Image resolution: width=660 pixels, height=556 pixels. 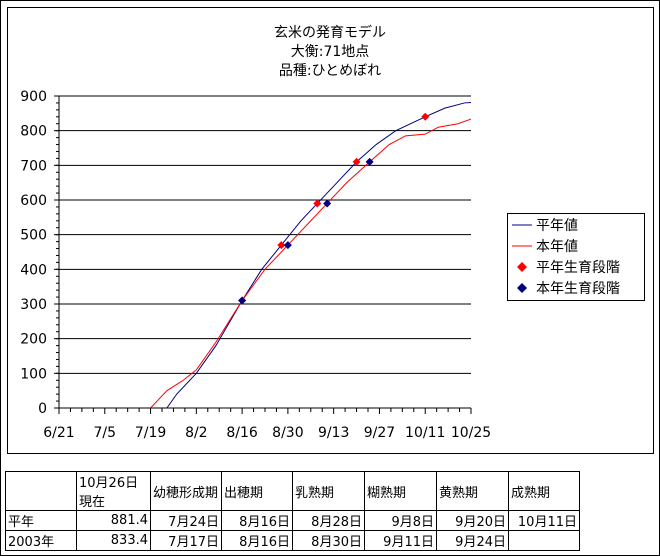 What do you see at coordinates (545, 226) in the screenshot?
I see `legend-item-avg-line: 平年値` at bounding box center [545, 226].